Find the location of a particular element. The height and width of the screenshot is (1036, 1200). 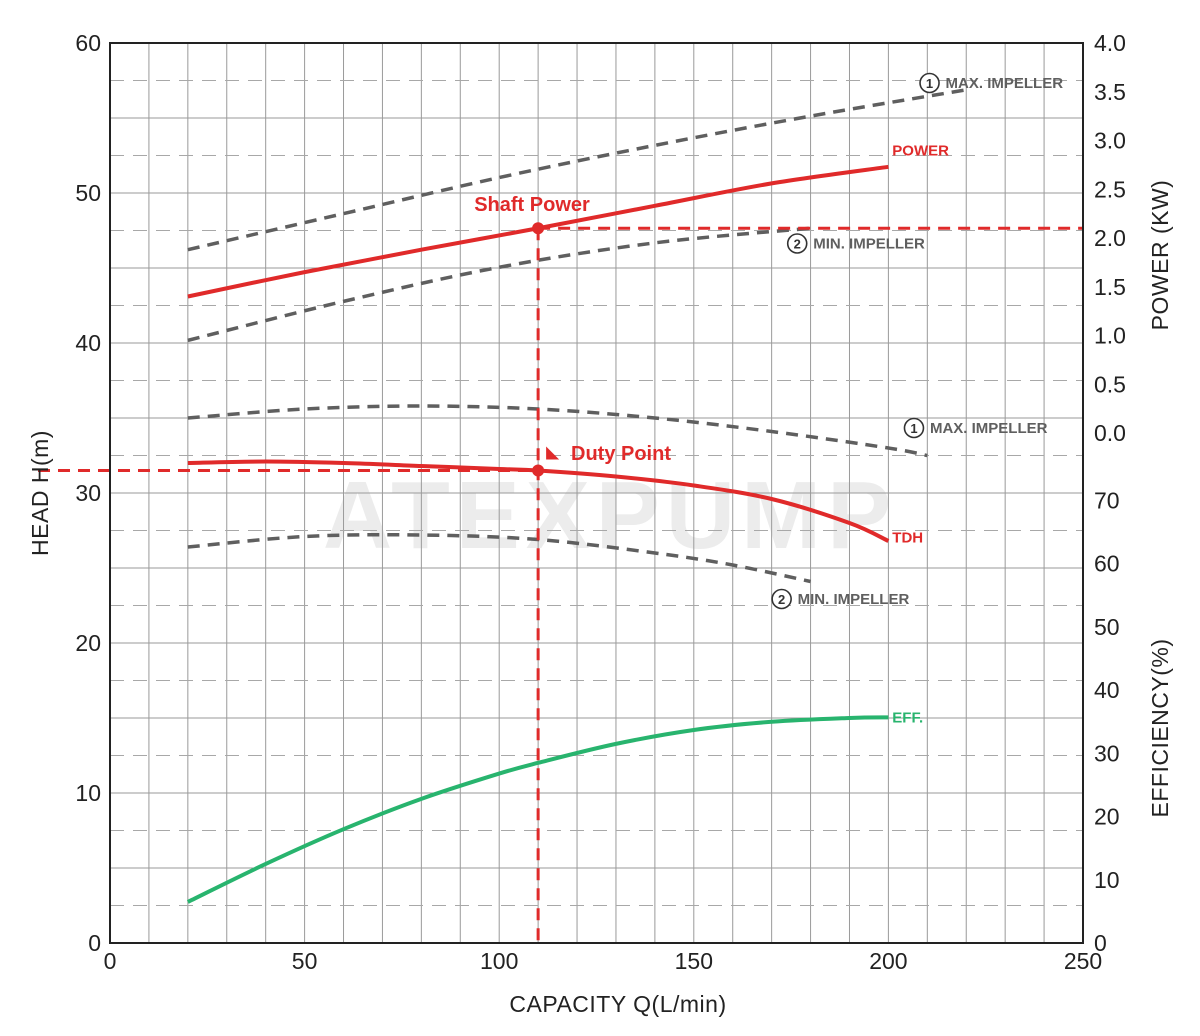

impeller-1-head-max-impeller-curve is located at coordinates (557, 431).